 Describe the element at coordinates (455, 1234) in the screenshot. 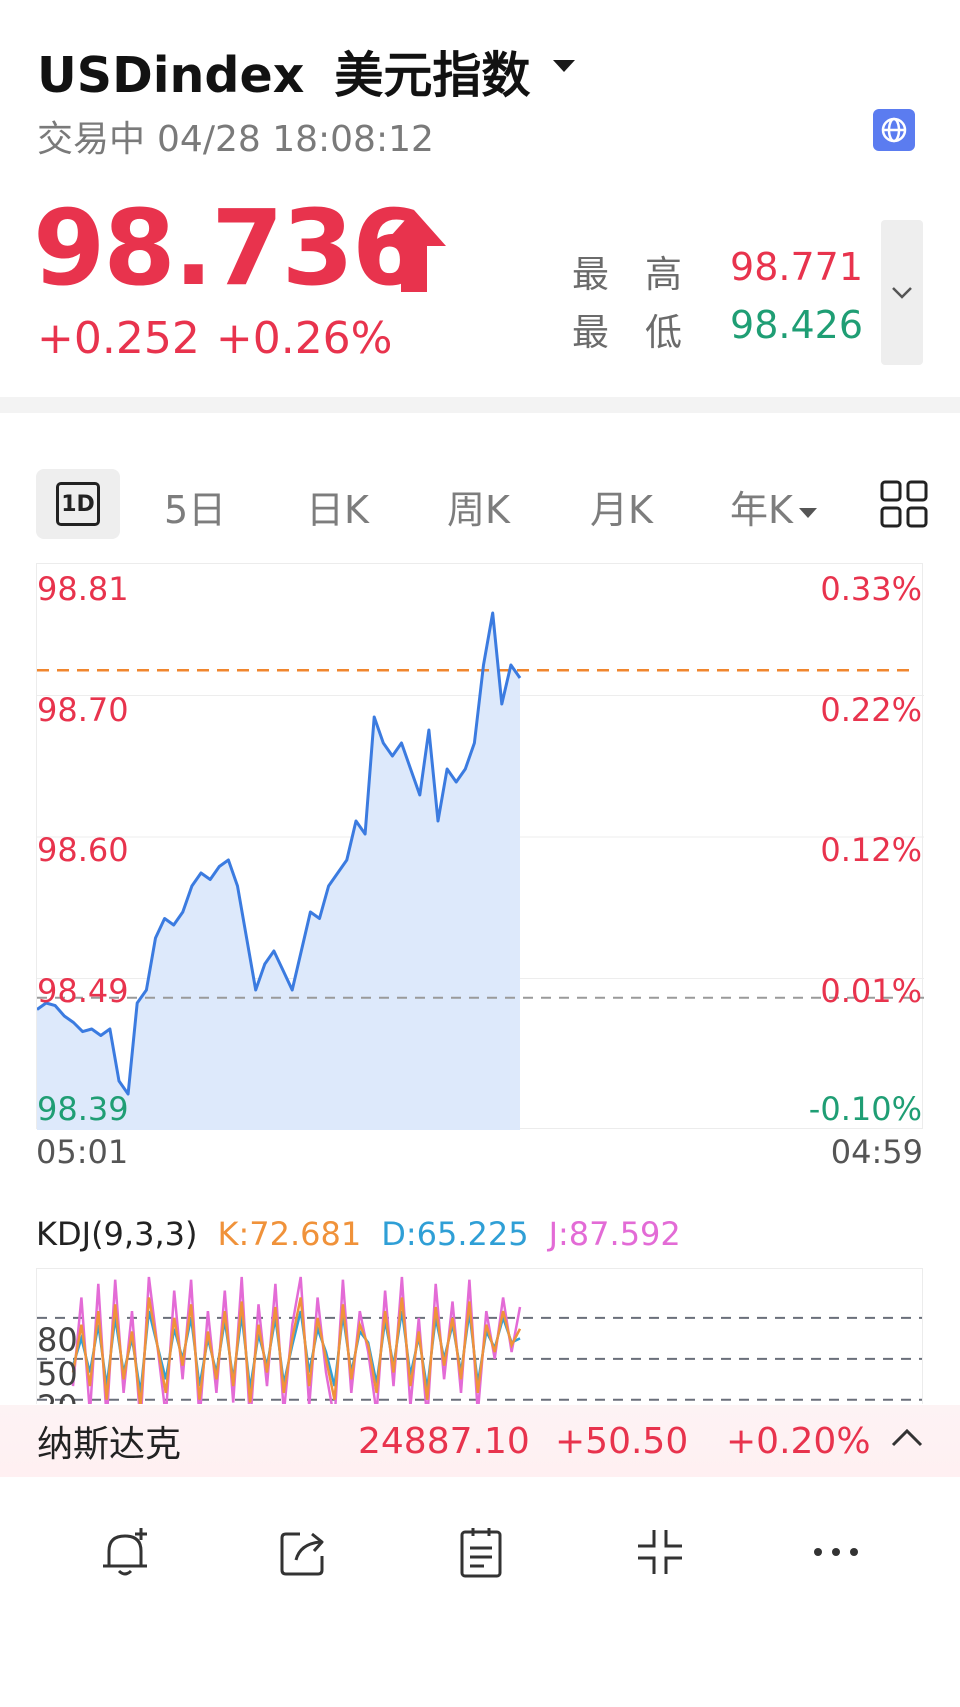

I see `kdj-d-value: D:65.225` at that location.